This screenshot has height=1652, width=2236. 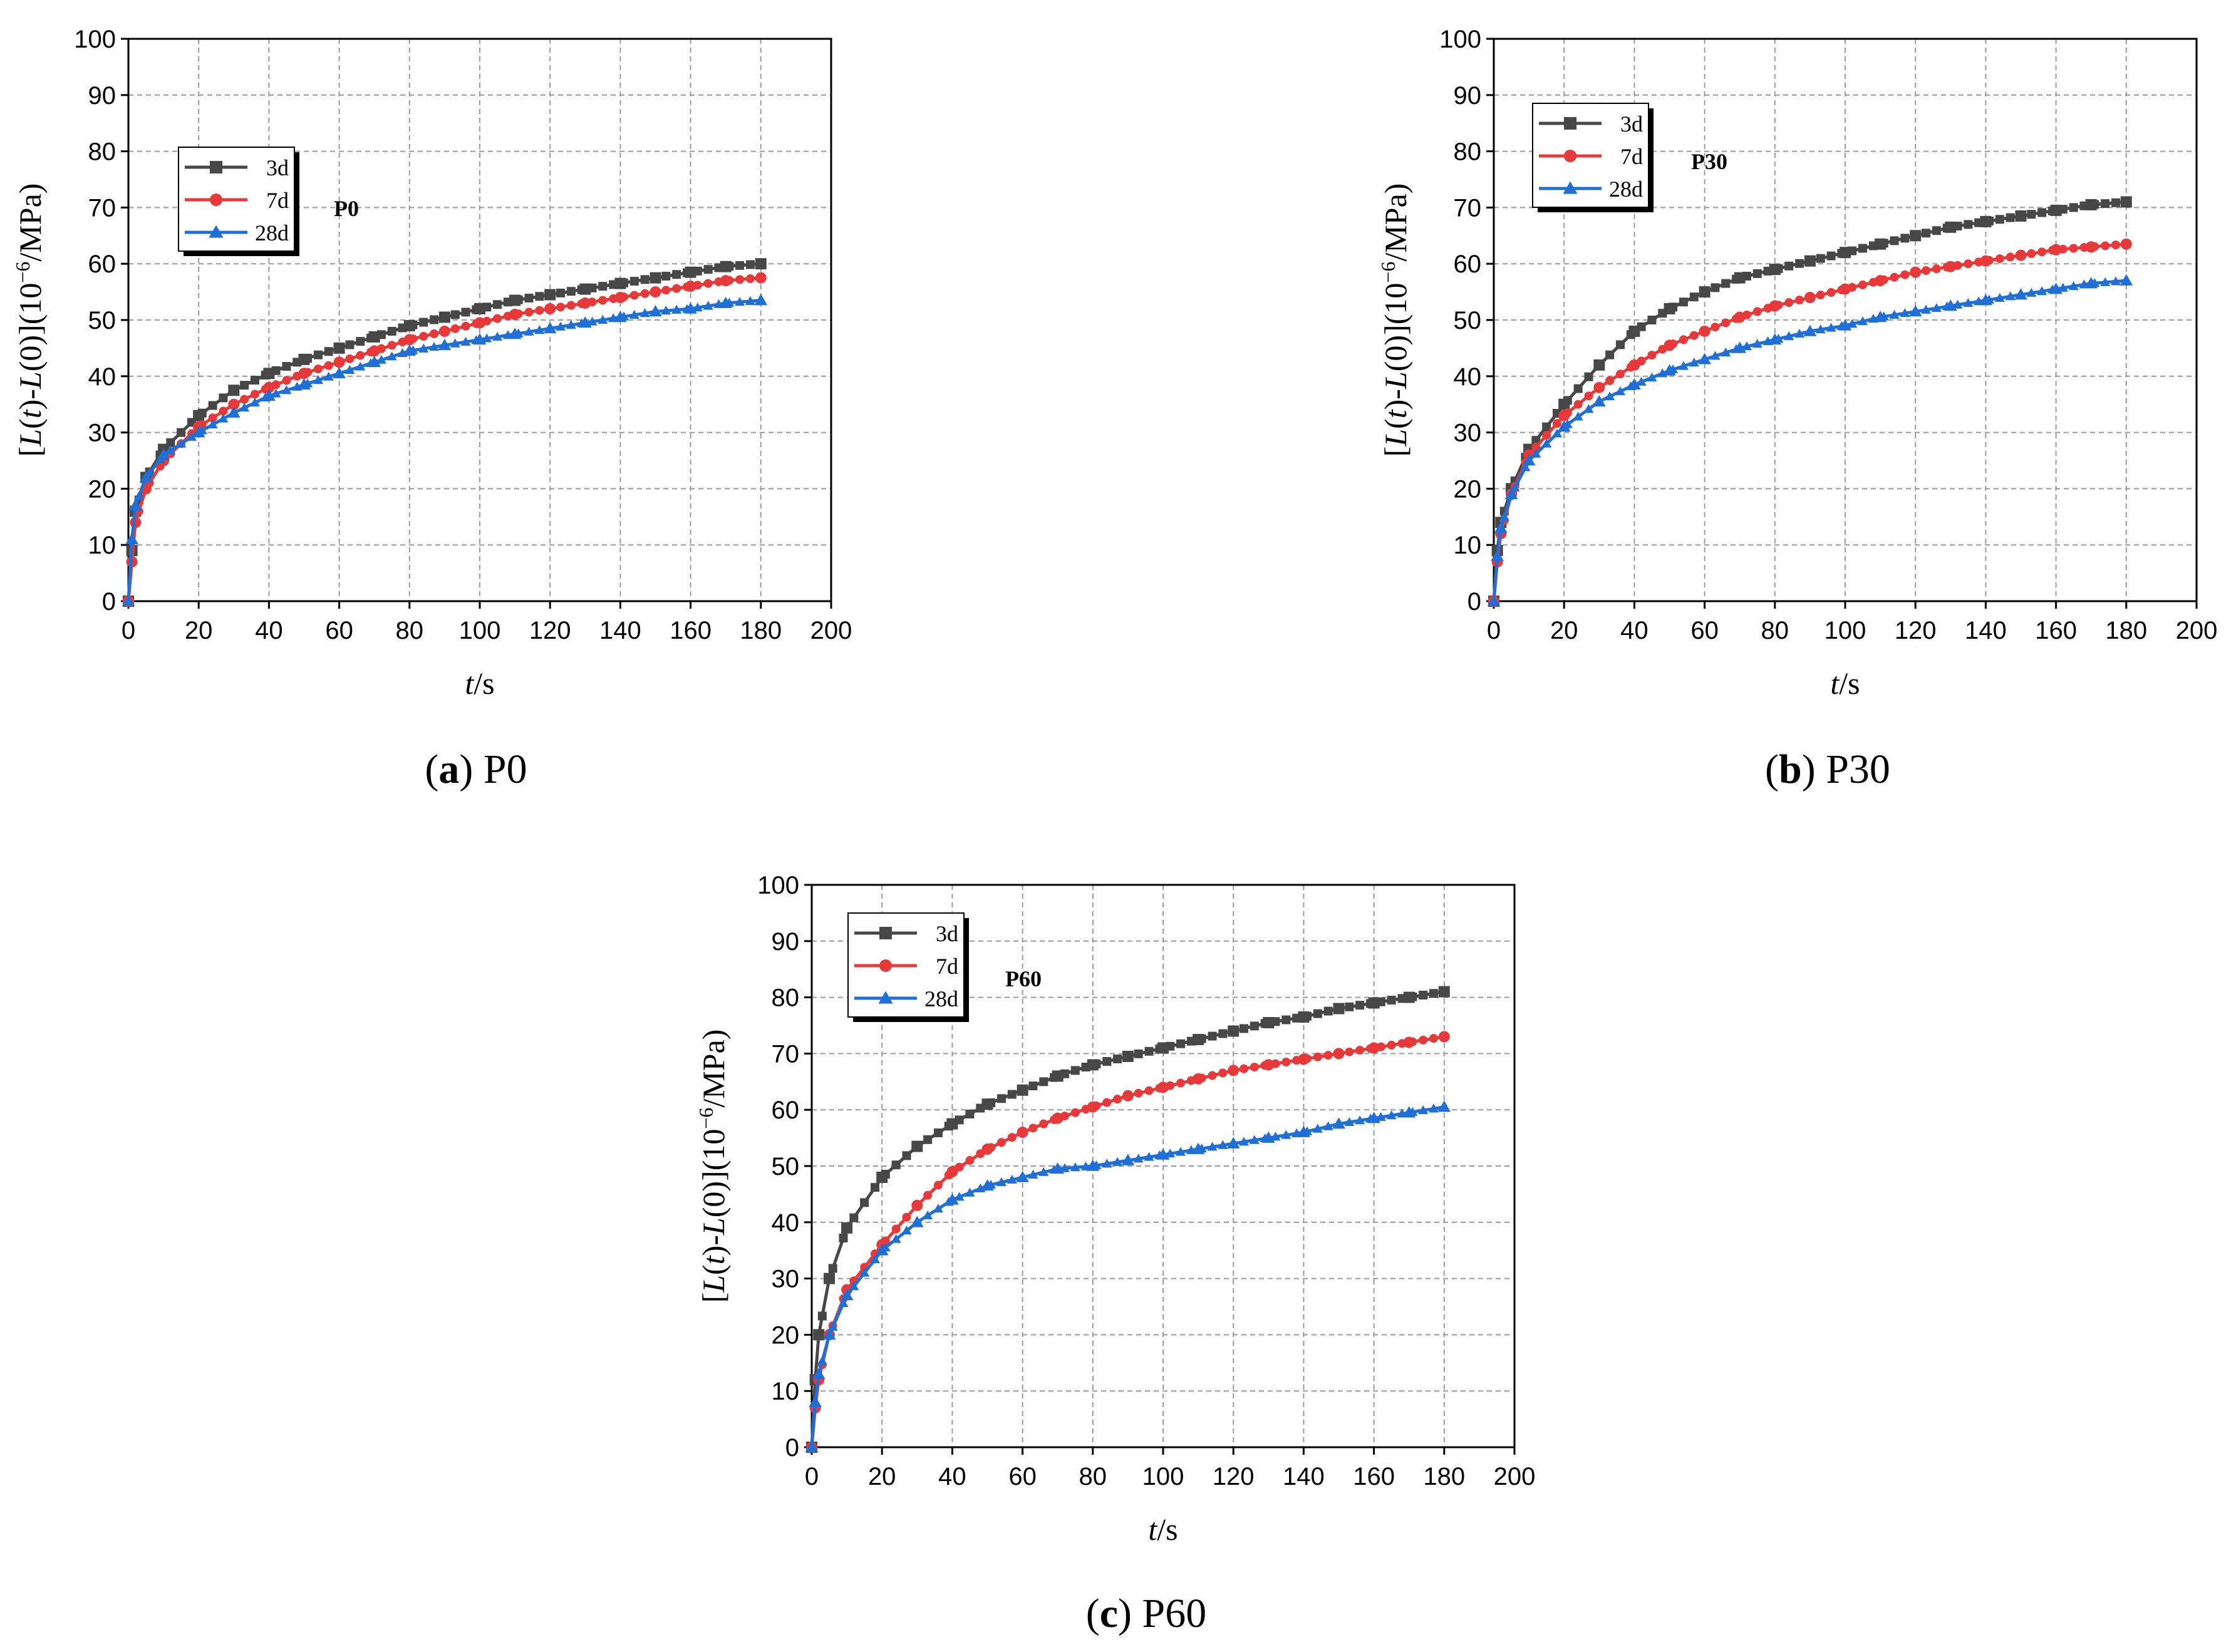 I want to click on x-tick-label: 120, so click(x=1234, y=1476).